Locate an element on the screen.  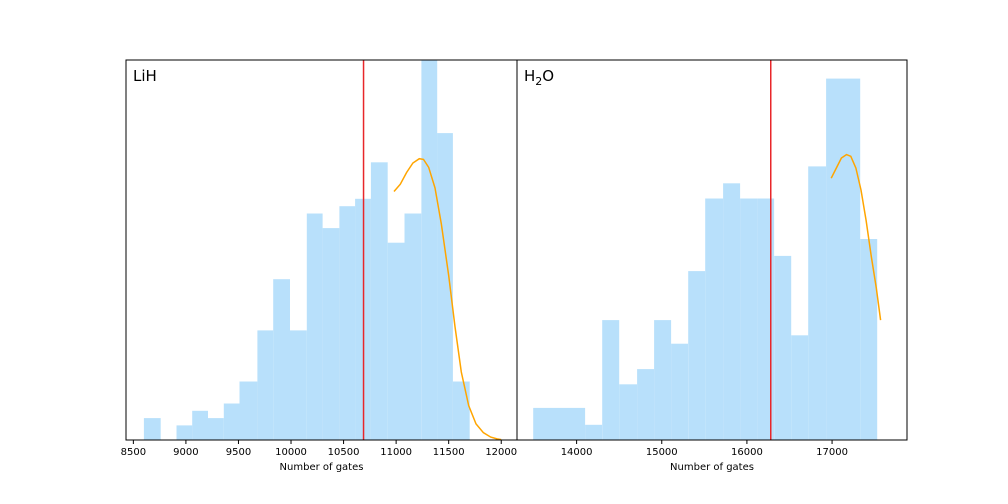
x-tick-label: 10500 is located at coordinates (344, 452).